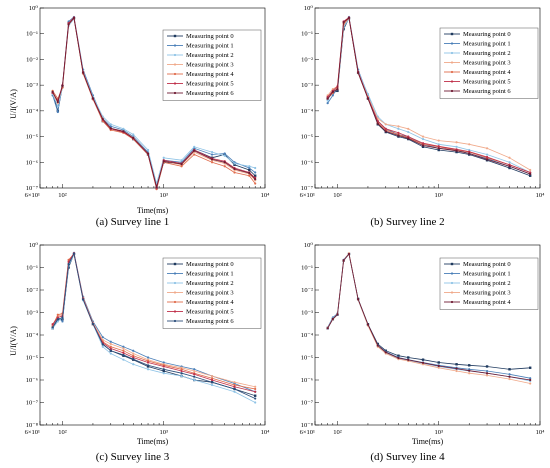 This screenshot has width=550, height=468. Describe the element at coordinates (487, 283) in the screenshot. I see `legend-entry-label: Measuring point 2` at that location.